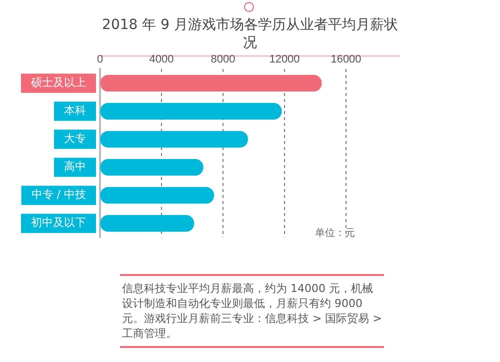 Image resolution: width=500 pixels, height=362 pixels. I want to click on x-tick-label: 4000, so click(161, 60).